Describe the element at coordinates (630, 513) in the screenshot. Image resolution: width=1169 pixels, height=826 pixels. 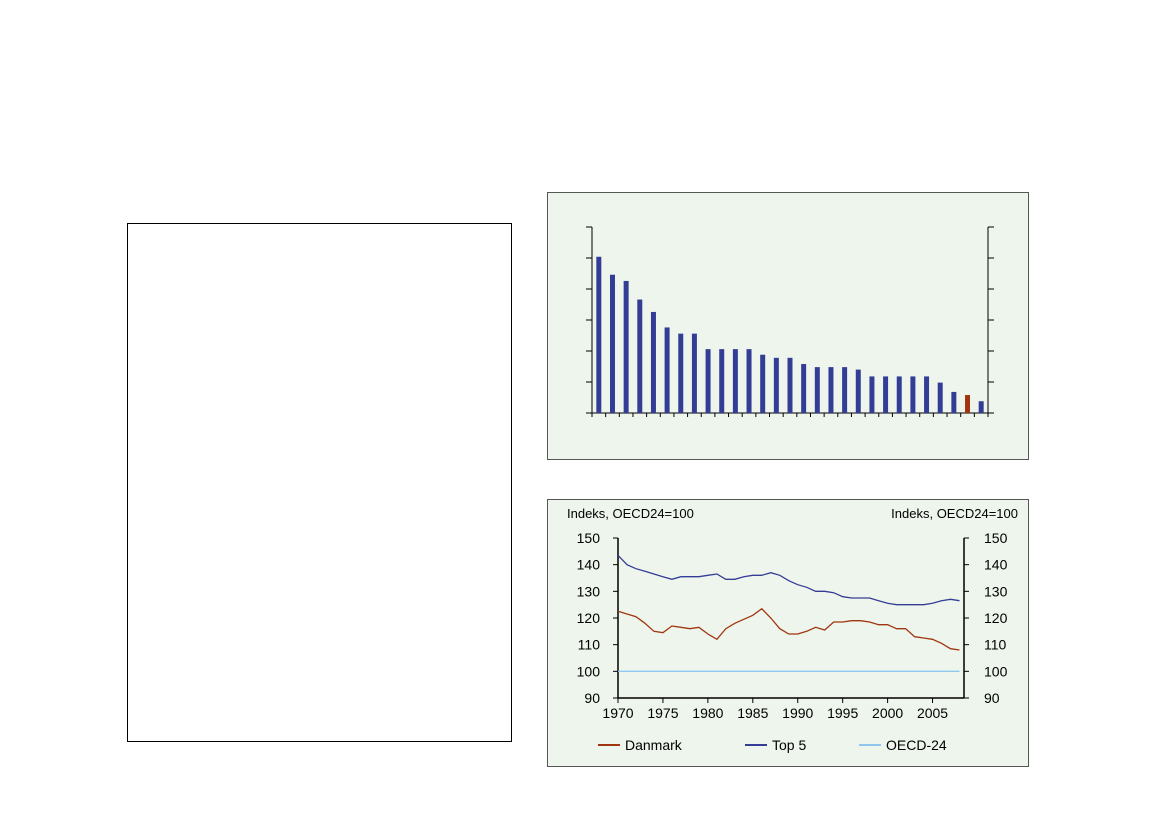
I see `left-axis-label: Indeks, OECD24=100` at that location.